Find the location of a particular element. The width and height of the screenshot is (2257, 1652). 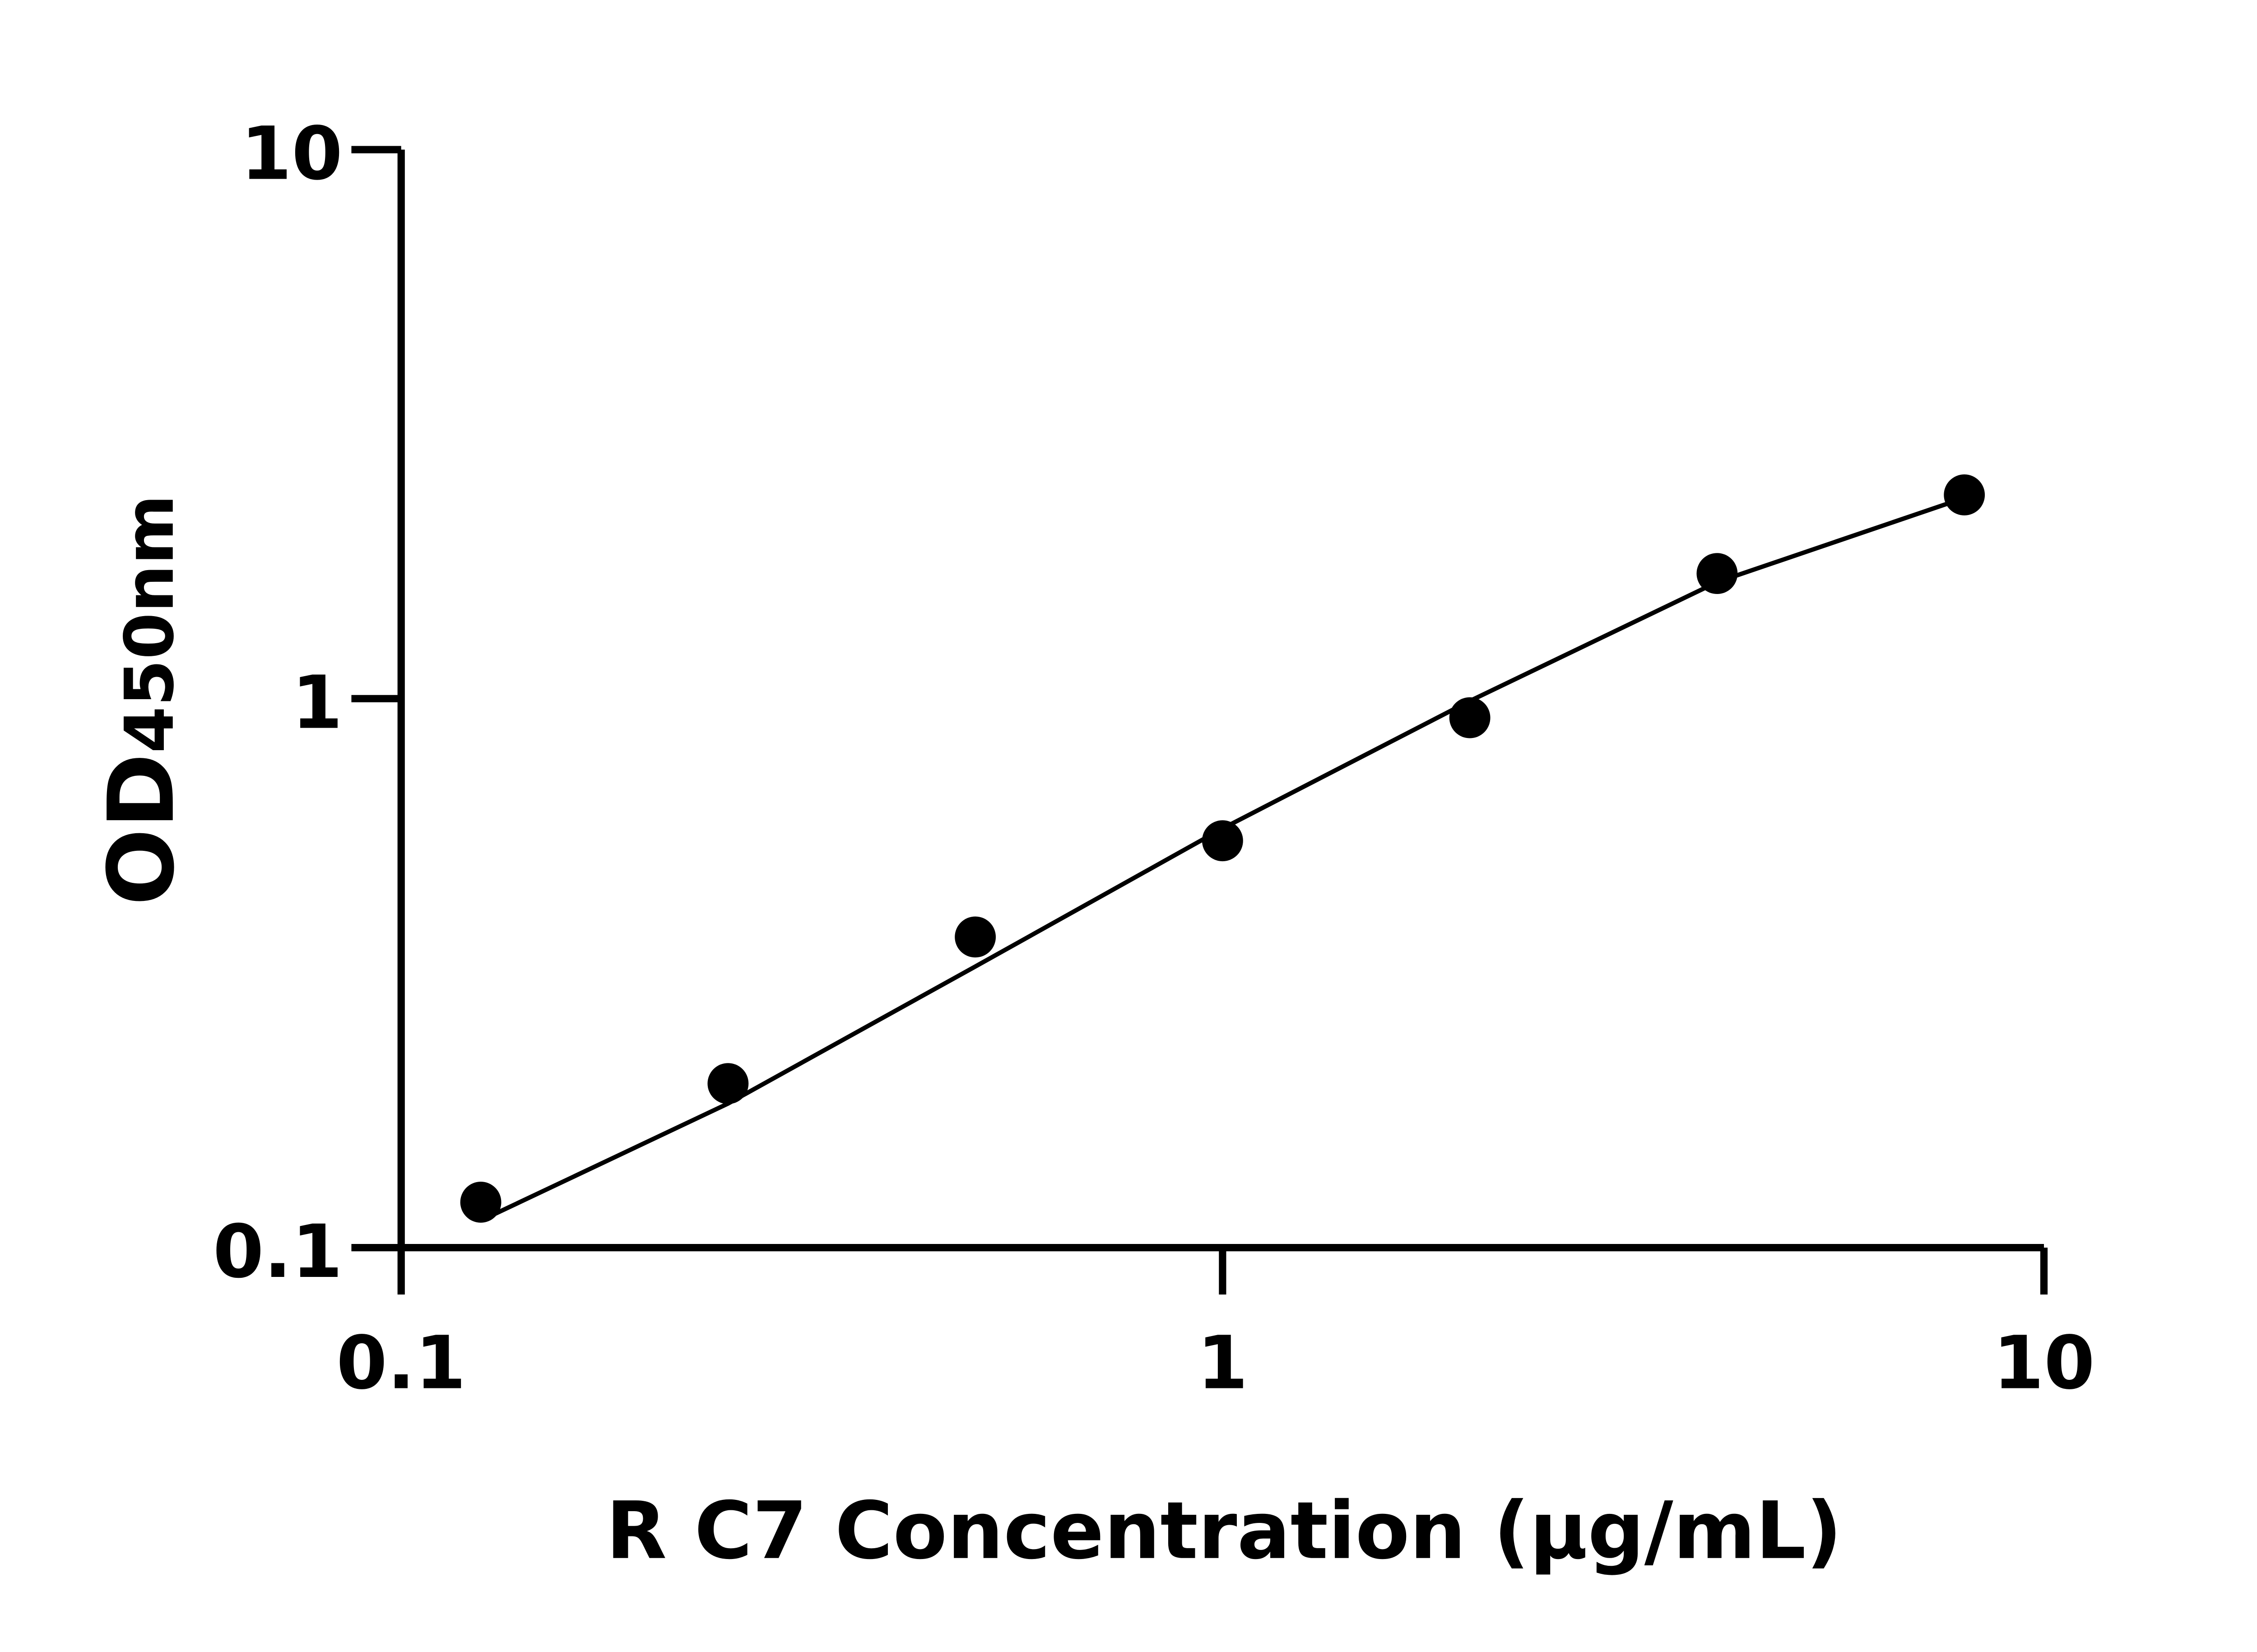

x-tick-label: 0.1 is located at coordinates (401, 1363).